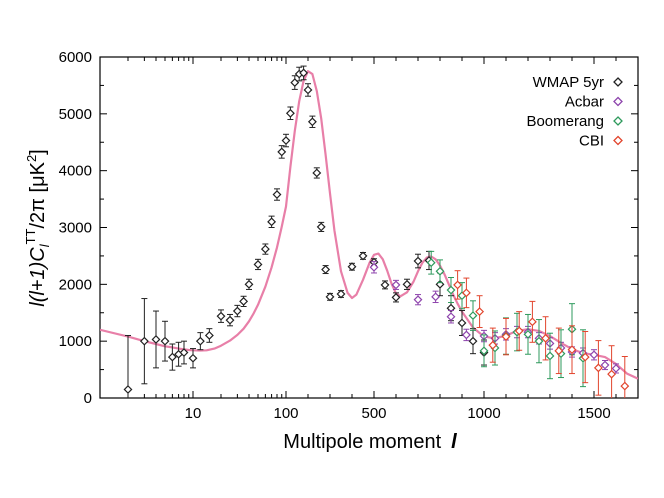 The height and width of the screenshot is (498, 664). What do you see at coordinates (38, 277) in the screenshot?
I see `y-axis-title-pre: l(l+1)C` at bounding box center [38, 277].